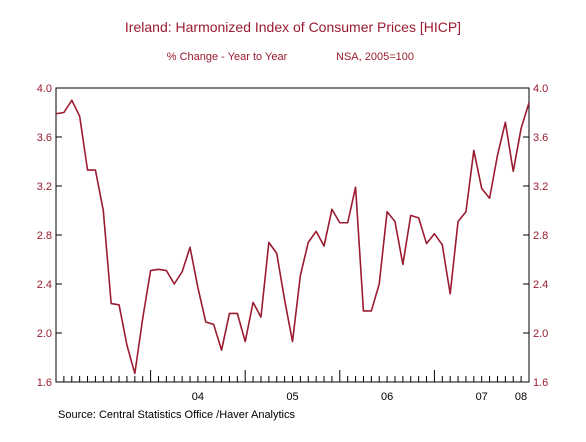 This screenshot has width=586, height=442. I want to click on y-tick-label-right: 3.6, so click(540, 138).